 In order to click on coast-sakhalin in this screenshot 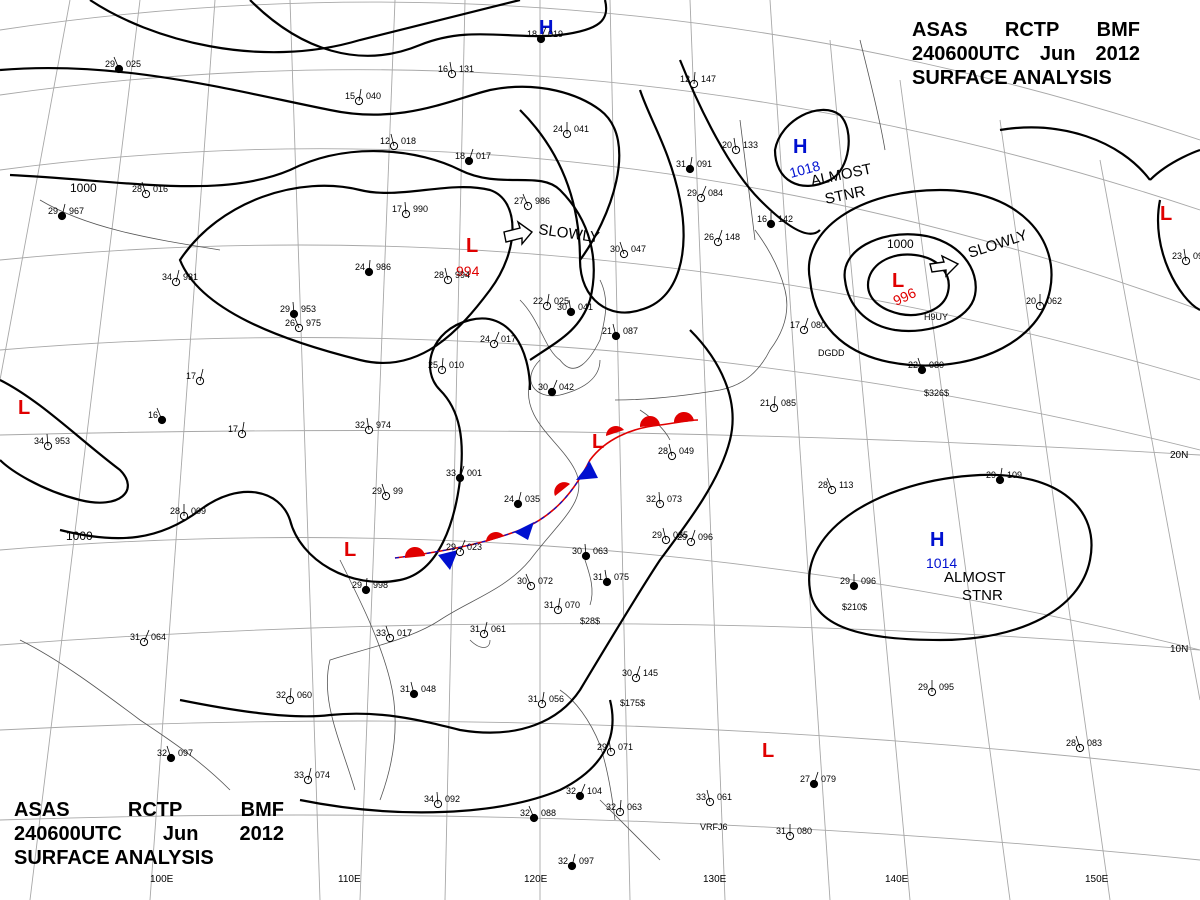, I will do `click(747, 180)`.